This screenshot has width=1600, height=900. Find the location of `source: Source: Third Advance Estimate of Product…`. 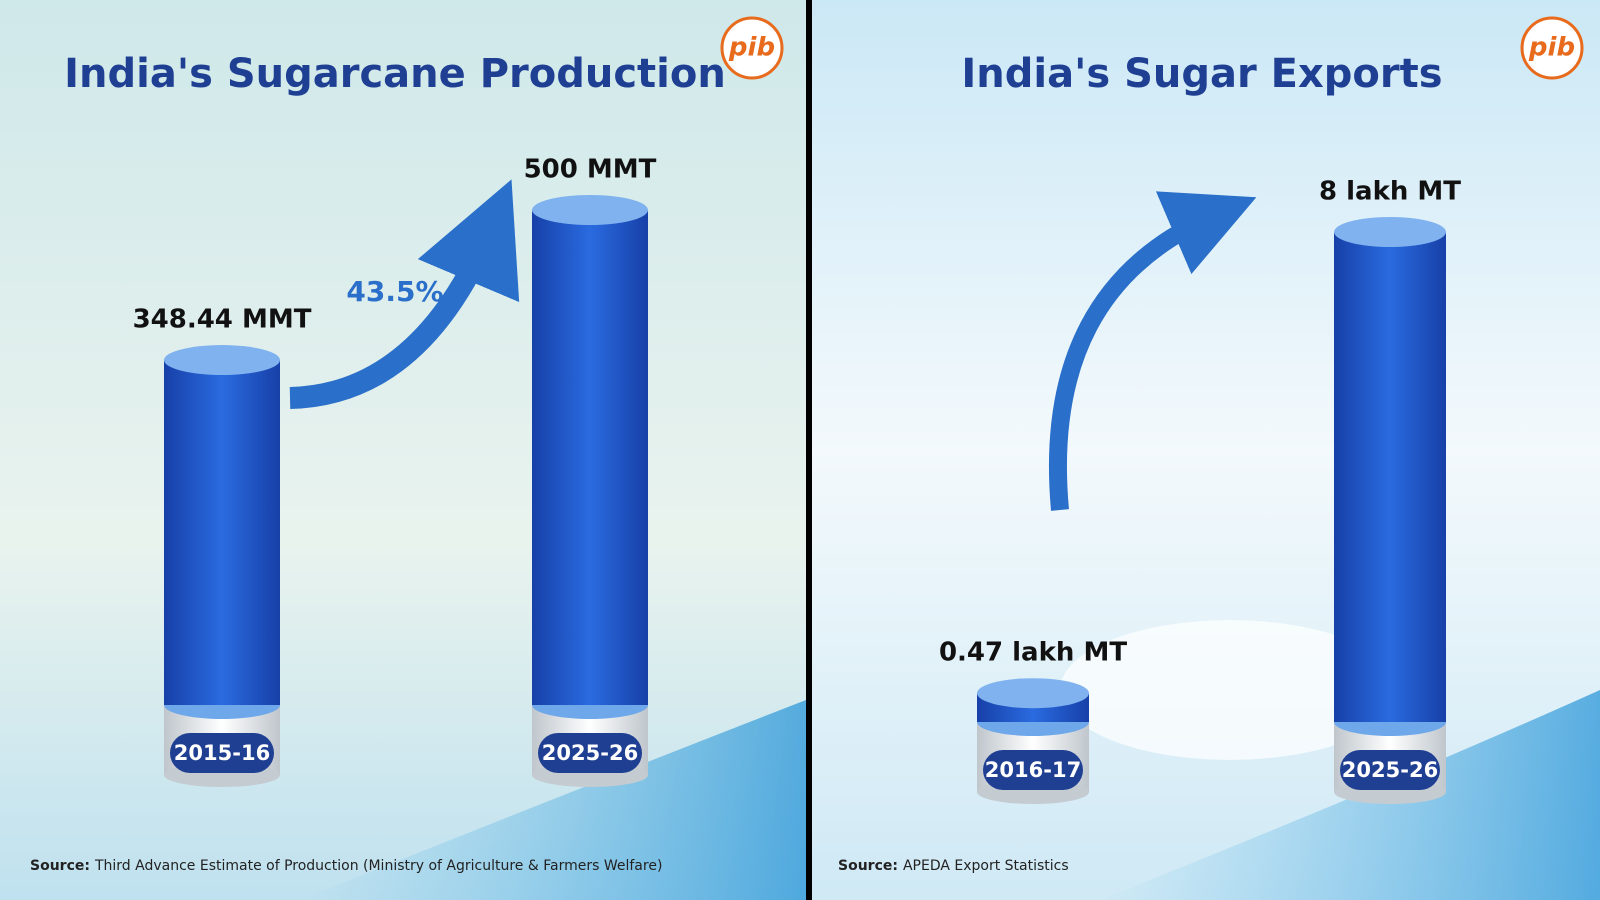

source: Source: Third Advance Estimate of Product… is located at coordinates (346, 866).